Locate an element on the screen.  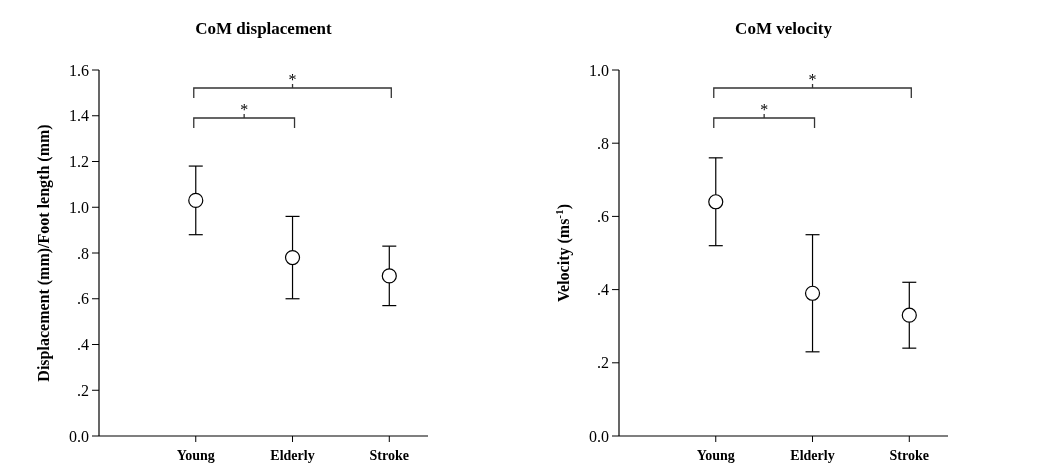
y-tick-label: 1.6 is located at coordinates (79, 70).